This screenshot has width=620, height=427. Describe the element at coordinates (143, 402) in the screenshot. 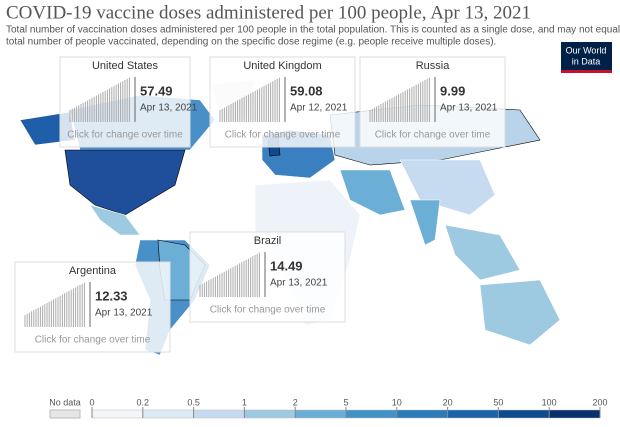

I see `legend-tick-label: 0.2` at that location.